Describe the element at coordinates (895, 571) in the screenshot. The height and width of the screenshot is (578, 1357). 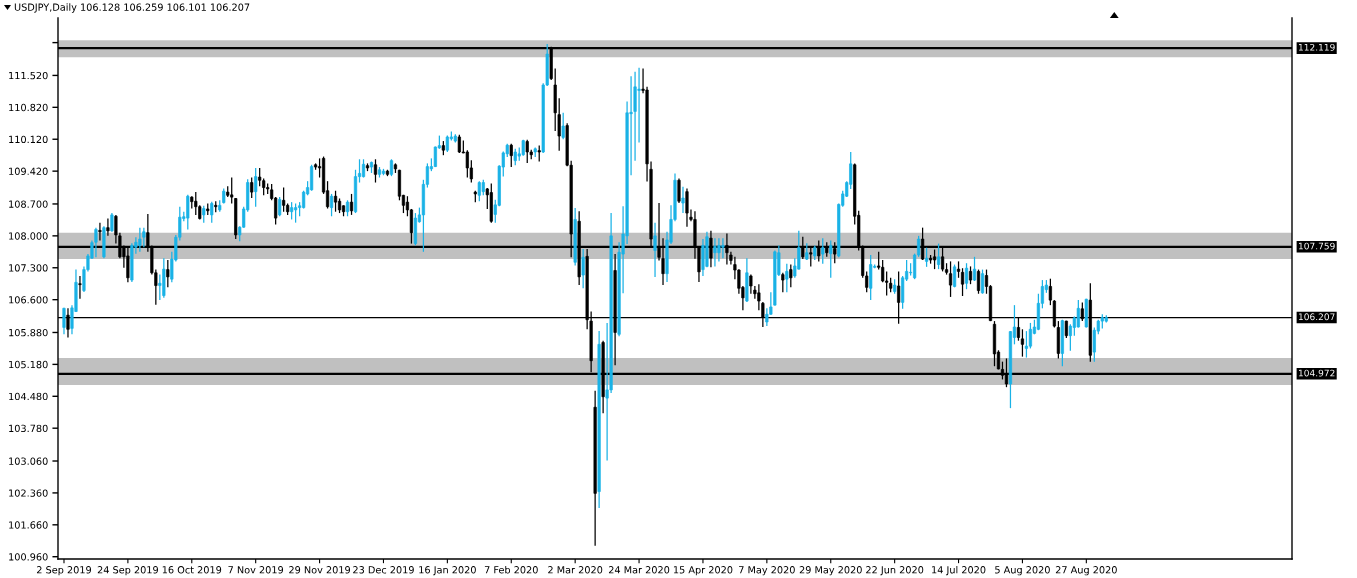
I see `x-tick-label: 22 Jun 2020` at that location.